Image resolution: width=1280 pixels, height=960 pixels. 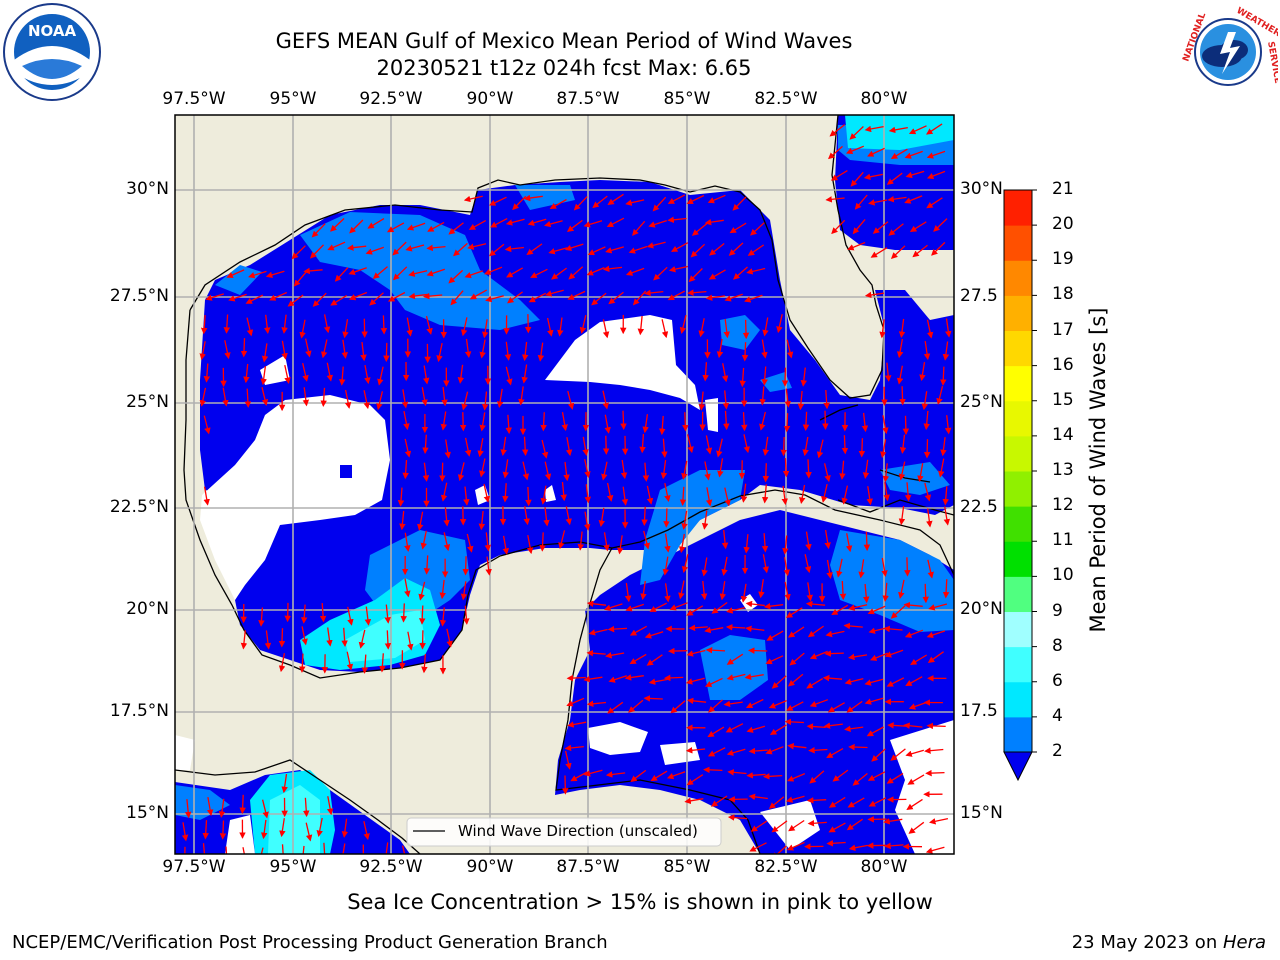 I want to click on lon-label-top: 87.5°W, so click(x=588, y=99).